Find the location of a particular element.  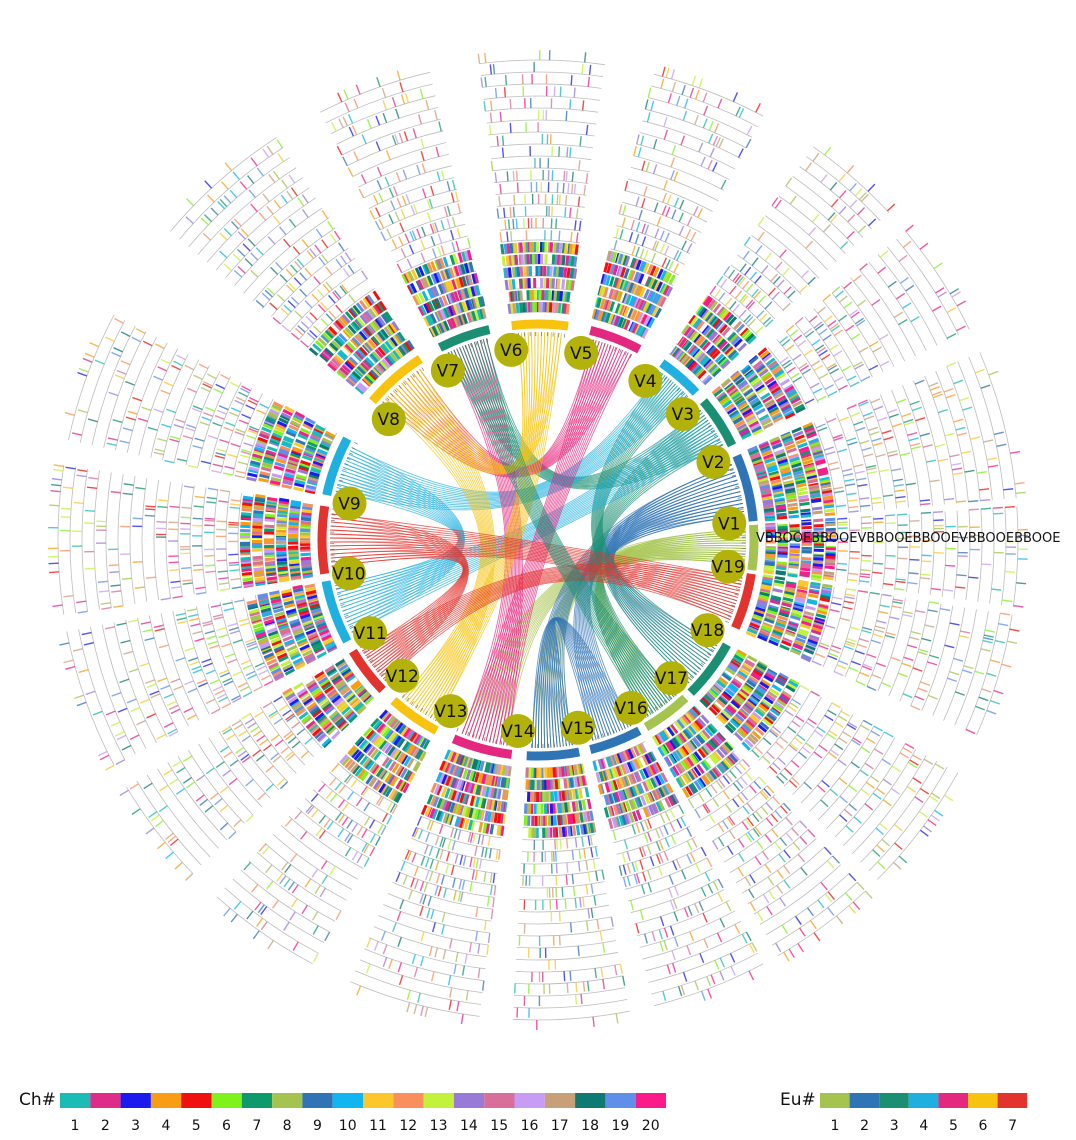

sector-tracks-V13 is located at coordinates (324, 836).